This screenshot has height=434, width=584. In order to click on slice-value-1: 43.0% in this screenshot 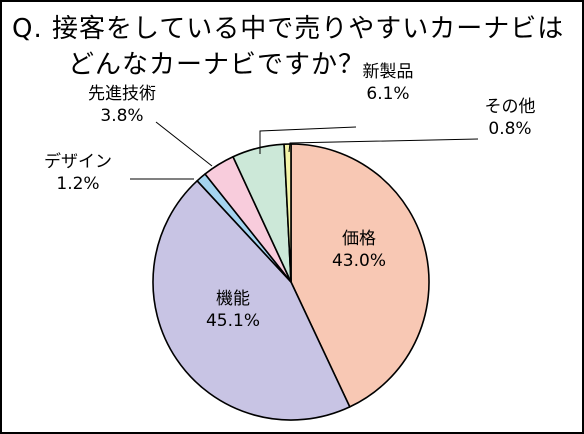, I will do `click(359, 261)`.